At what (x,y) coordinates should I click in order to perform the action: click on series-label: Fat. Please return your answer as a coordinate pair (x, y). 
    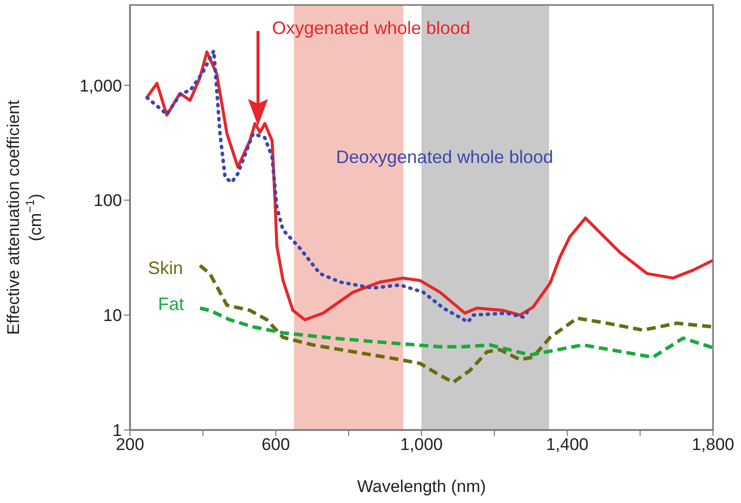
    Looking at the image, I should click on (171, 304).